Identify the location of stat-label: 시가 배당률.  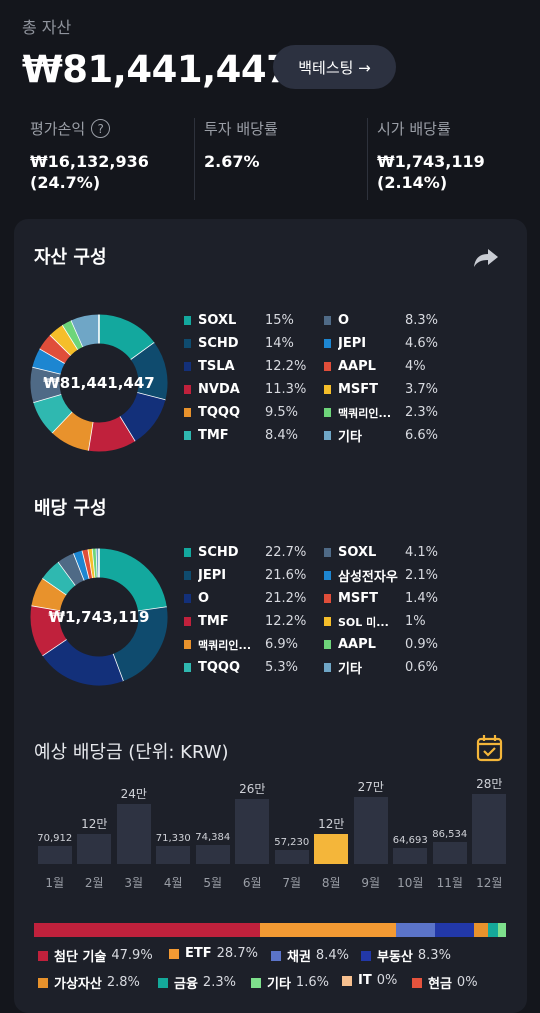
(414, 129).